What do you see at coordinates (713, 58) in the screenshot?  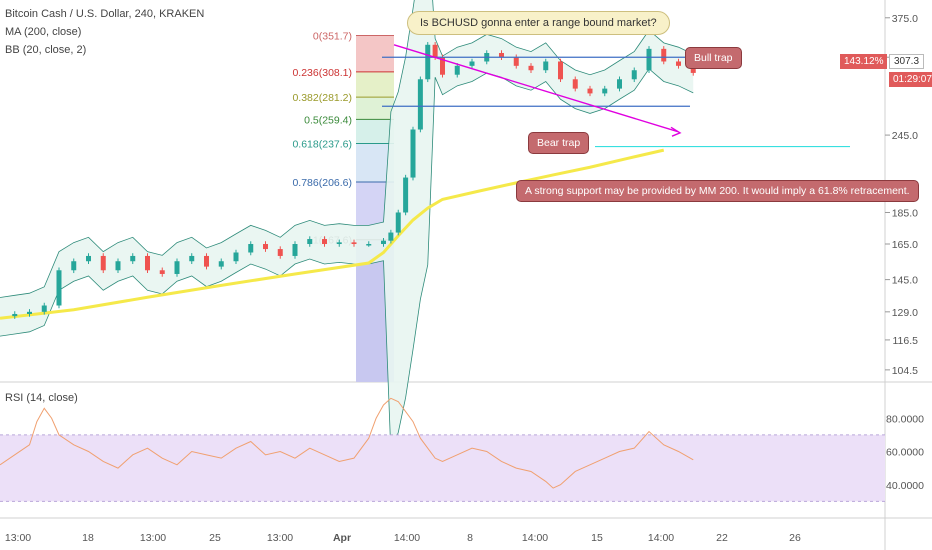 I see `bull-trap-callout: Bull trap` at bounding box center [713, 58].